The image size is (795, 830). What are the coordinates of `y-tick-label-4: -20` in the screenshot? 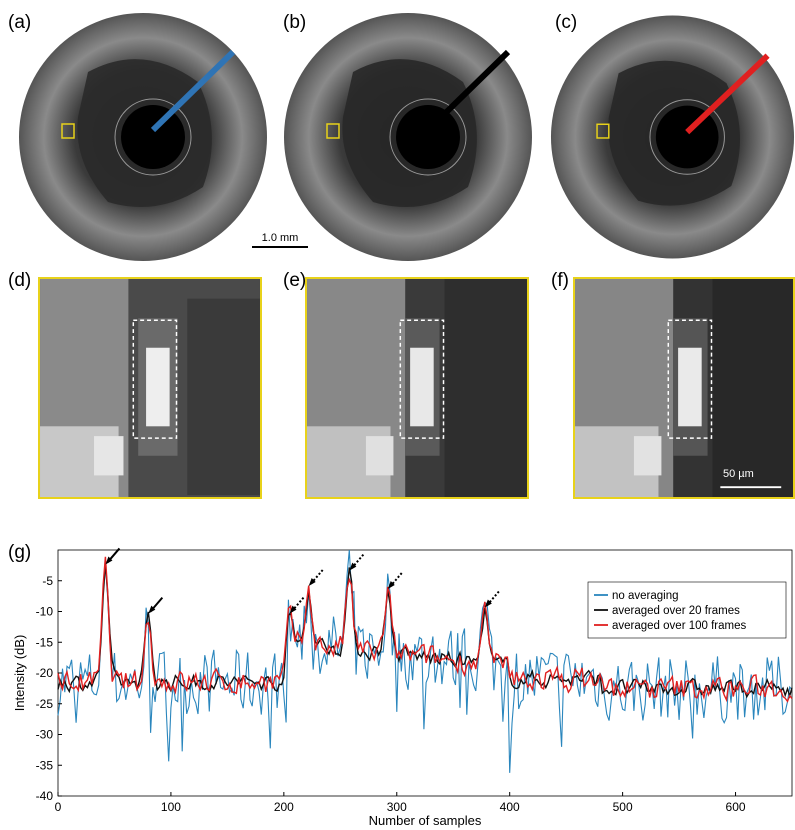 It's located at (45, 673).